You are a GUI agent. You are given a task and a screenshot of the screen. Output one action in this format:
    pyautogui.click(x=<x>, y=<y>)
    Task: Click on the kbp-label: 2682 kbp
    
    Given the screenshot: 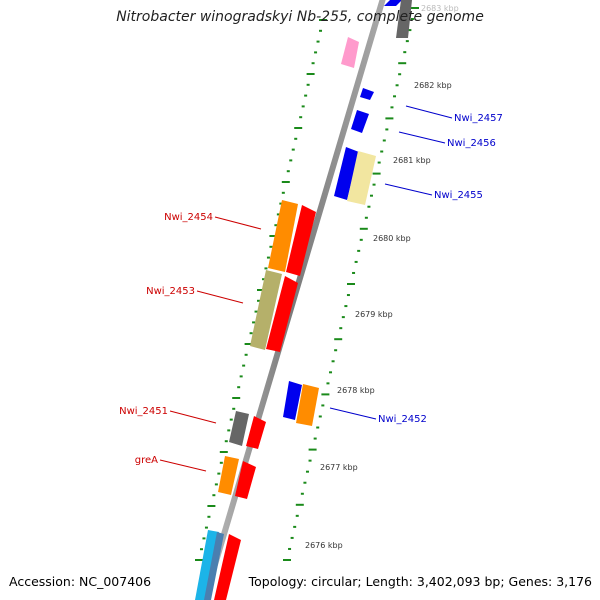 What is the action you would take?
    pyautogui.click(x=433, y=85)
    